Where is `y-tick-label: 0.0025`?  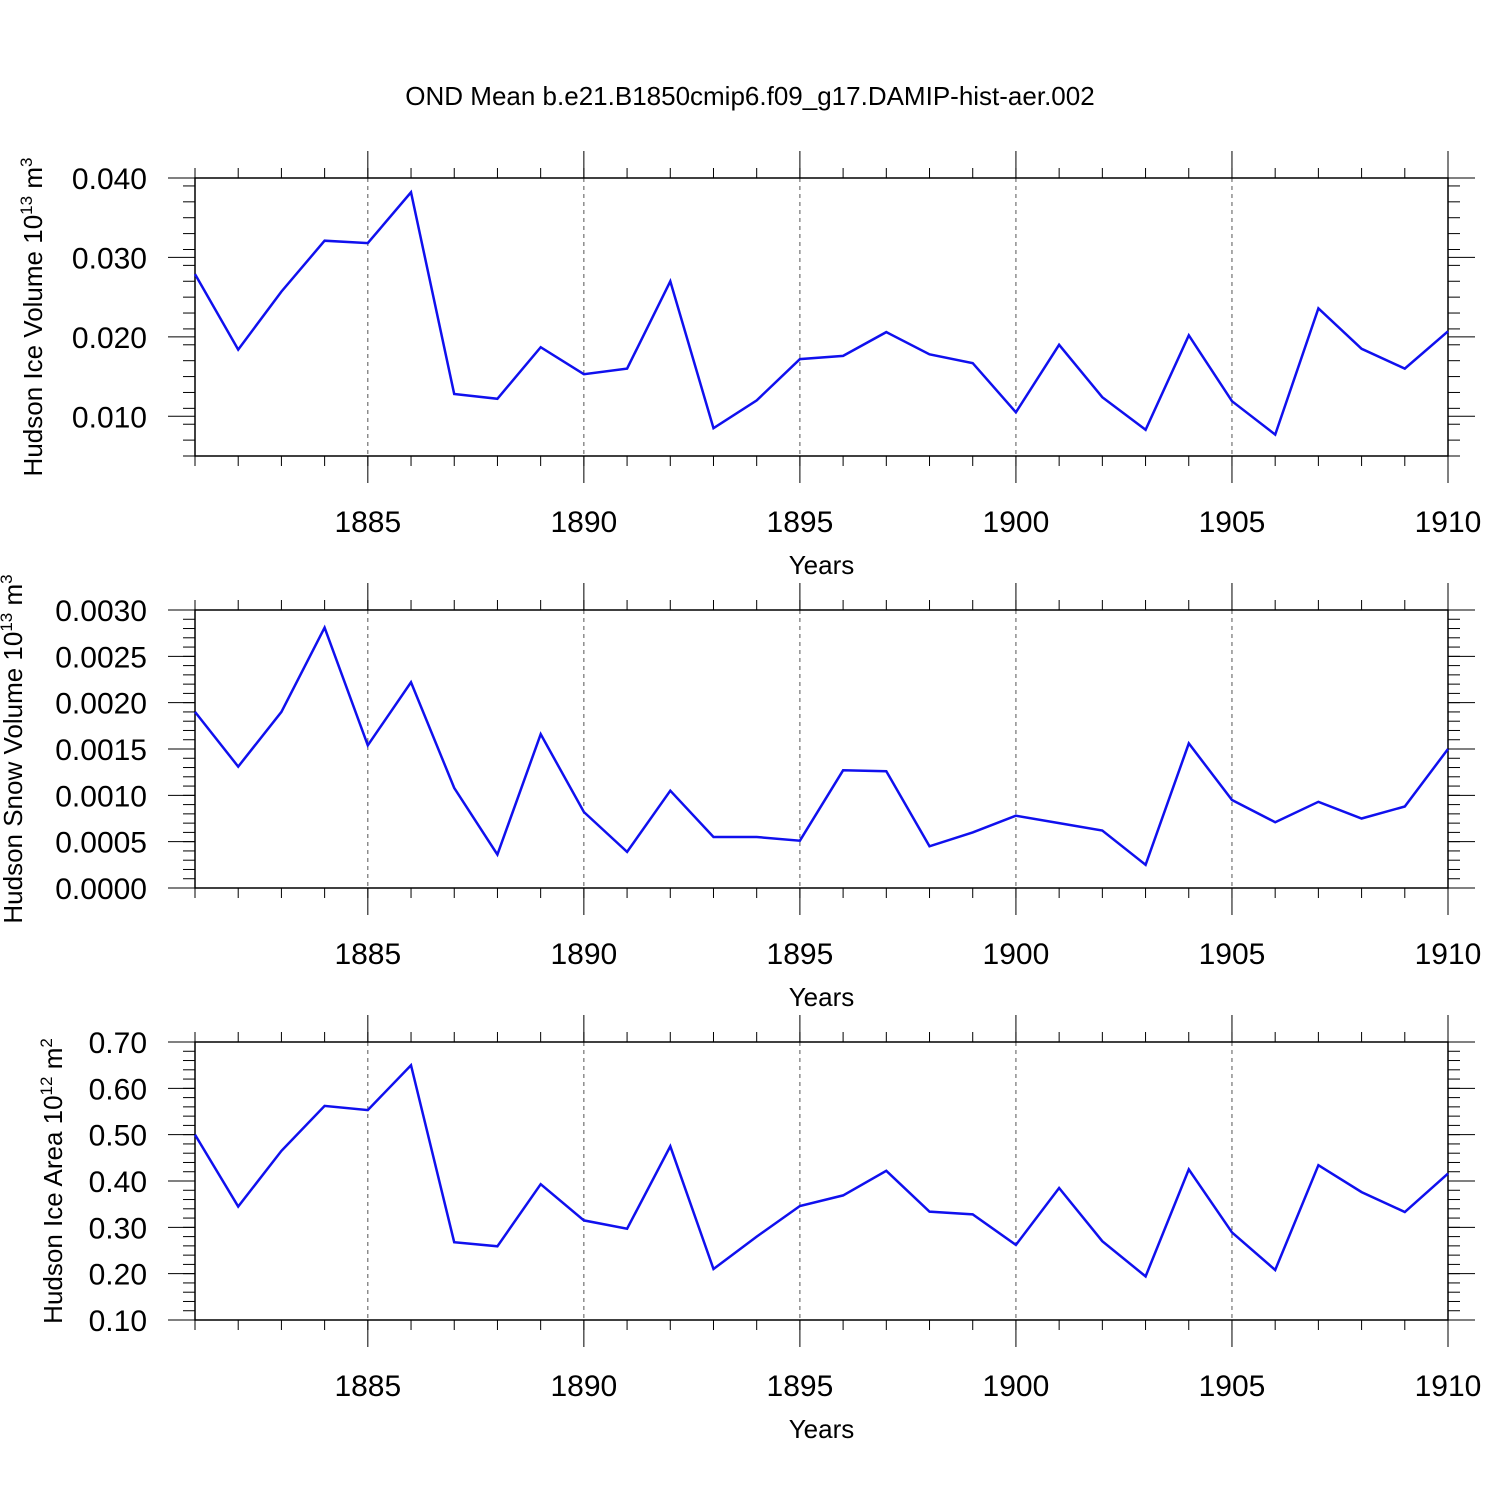
y-tick-label: 0.0025 is located at coordinates (101, 657).